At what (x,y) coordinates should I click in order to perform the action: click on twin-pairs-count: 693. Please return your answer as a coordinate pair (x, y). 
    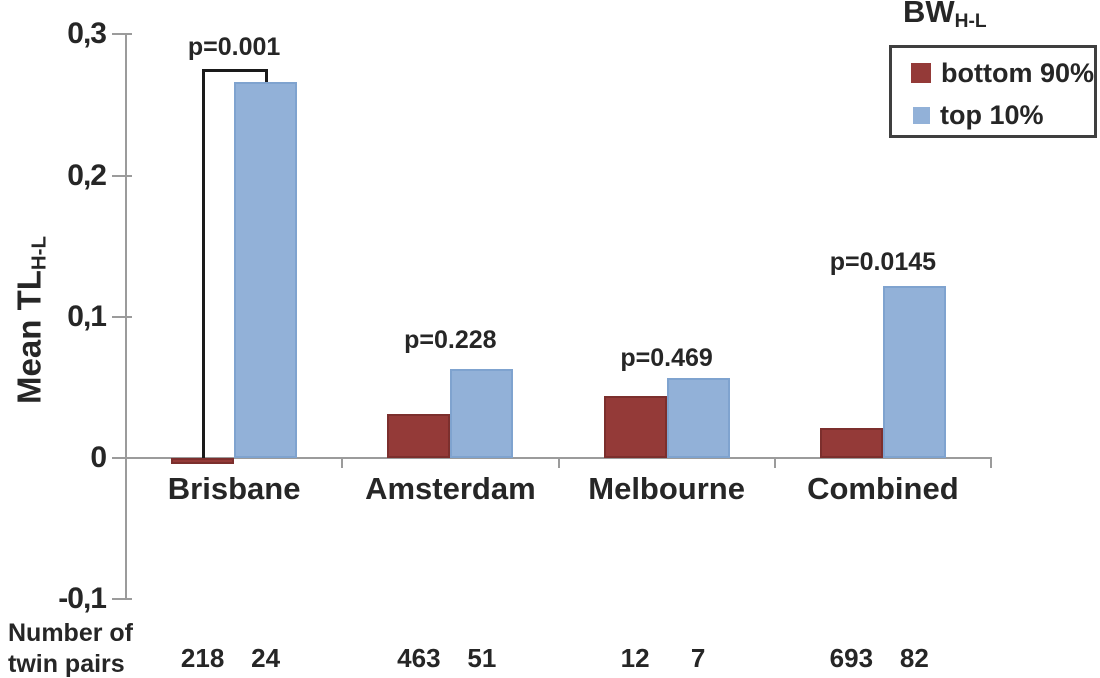
    Looking at the image, I should click on (851, 658).